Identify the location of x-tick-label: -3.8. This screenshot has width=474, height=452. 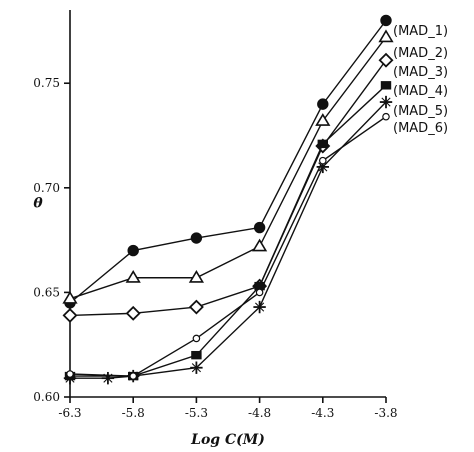
(385, 413).